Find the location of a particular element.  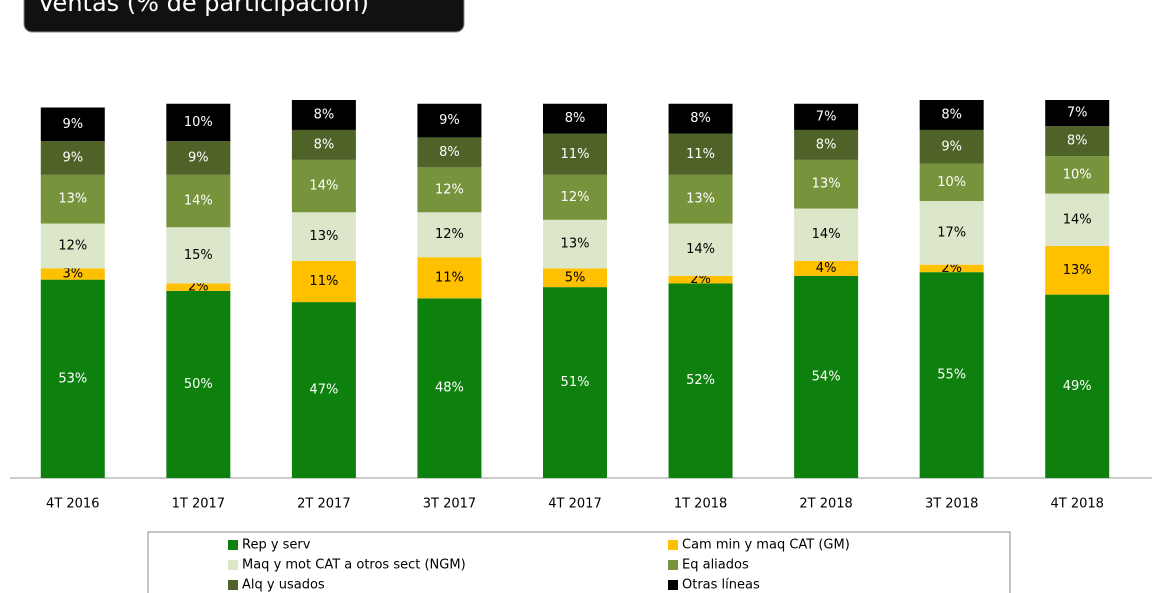

data-label: 52% is located at coordinates (700, 380).